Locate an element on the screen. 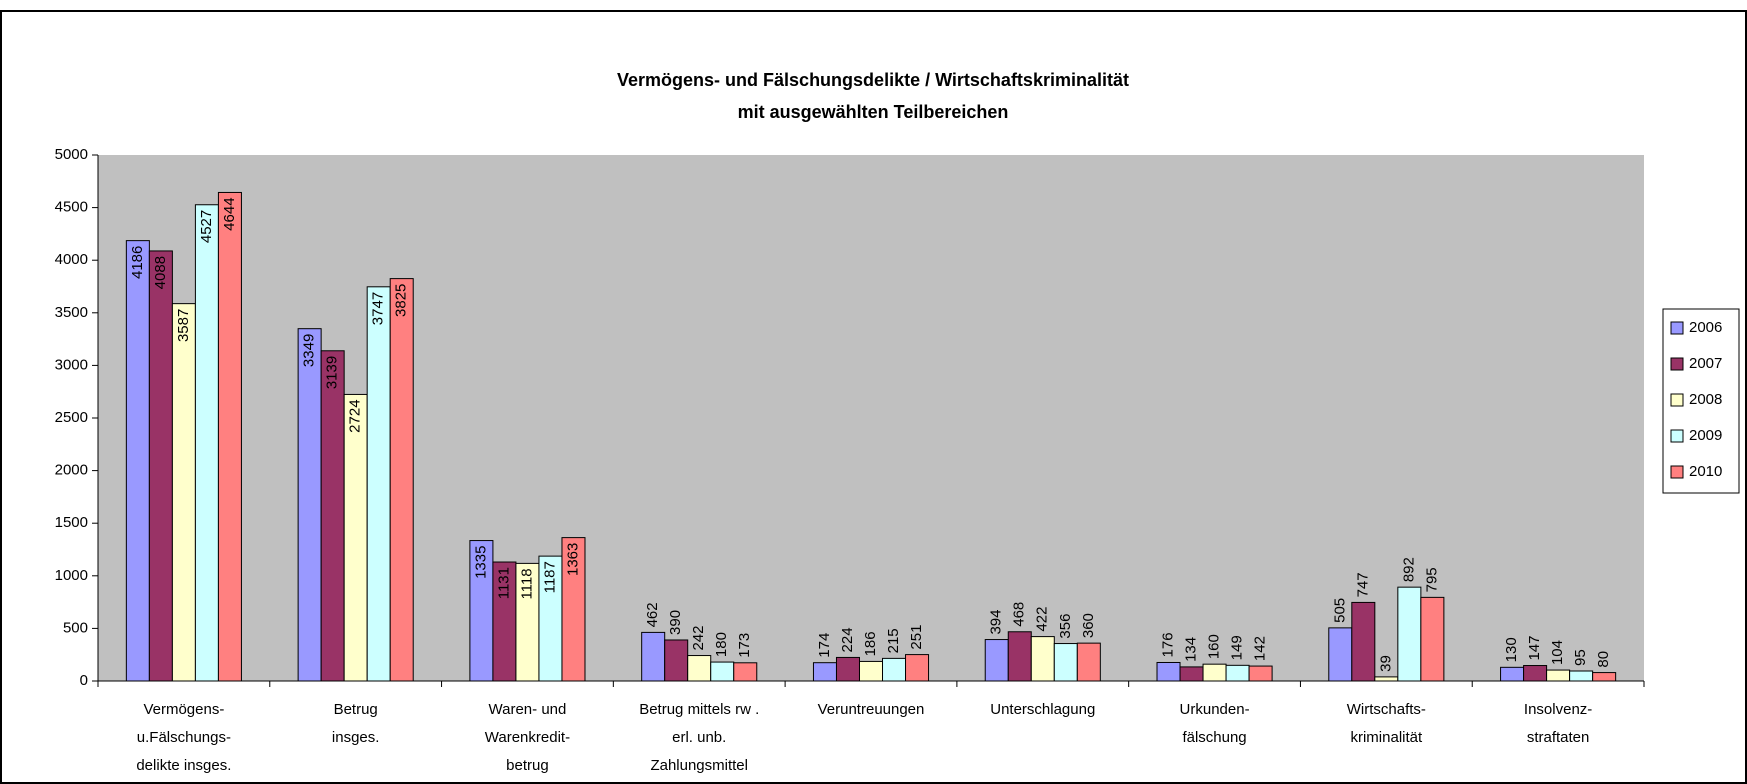 The height and width of the screenshot is (784, 1747). value-label: 142 is located at coordinates (1260, 648).